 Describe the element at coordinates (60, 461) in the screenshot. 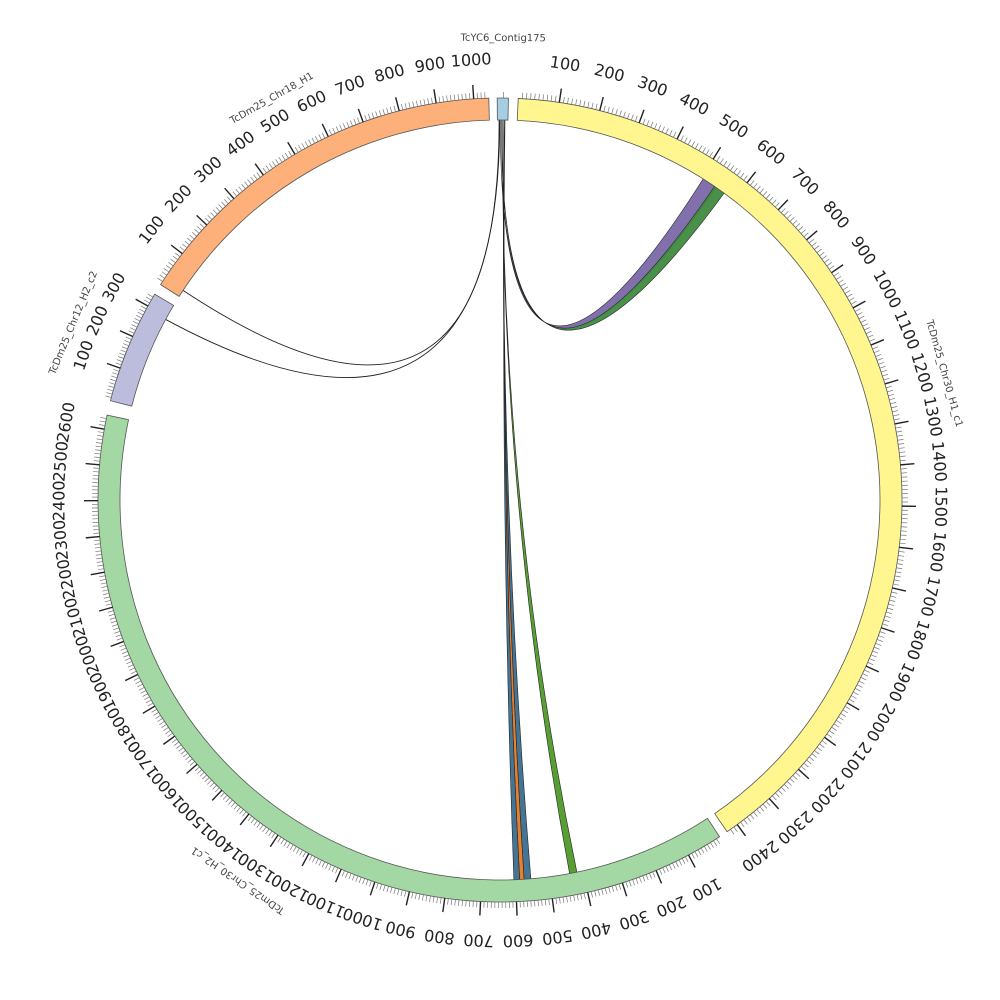

I see `tick-label: 2500` at that location.